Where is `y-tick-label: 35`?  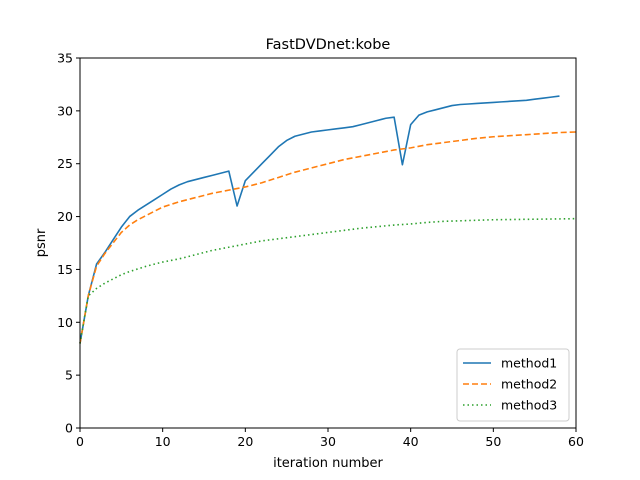 y-tick-label: 35 is located at coordinates (65, 58).